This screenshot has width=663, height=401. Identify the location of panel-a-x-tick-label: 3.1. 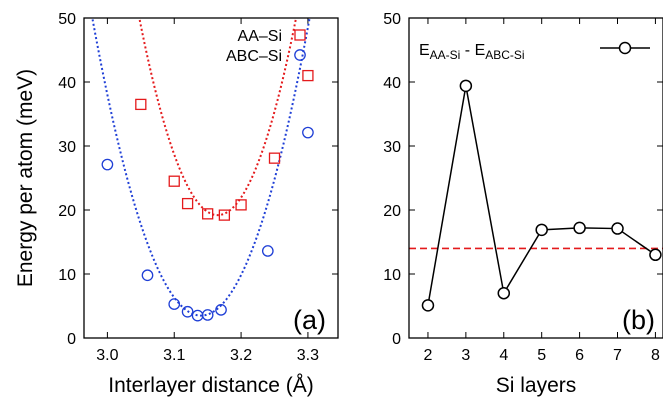
(174, 355).